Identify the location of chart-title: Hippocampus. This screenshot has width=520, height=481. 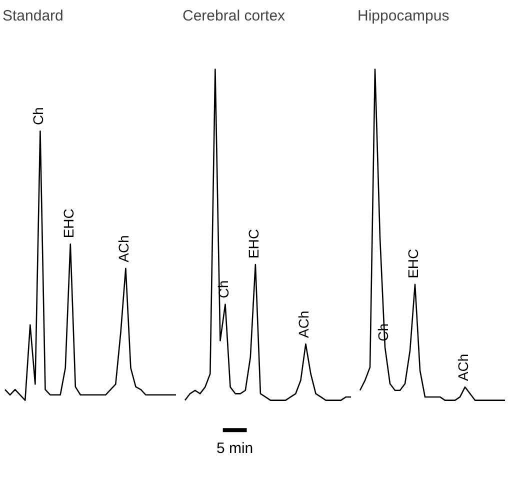
(404, 16).